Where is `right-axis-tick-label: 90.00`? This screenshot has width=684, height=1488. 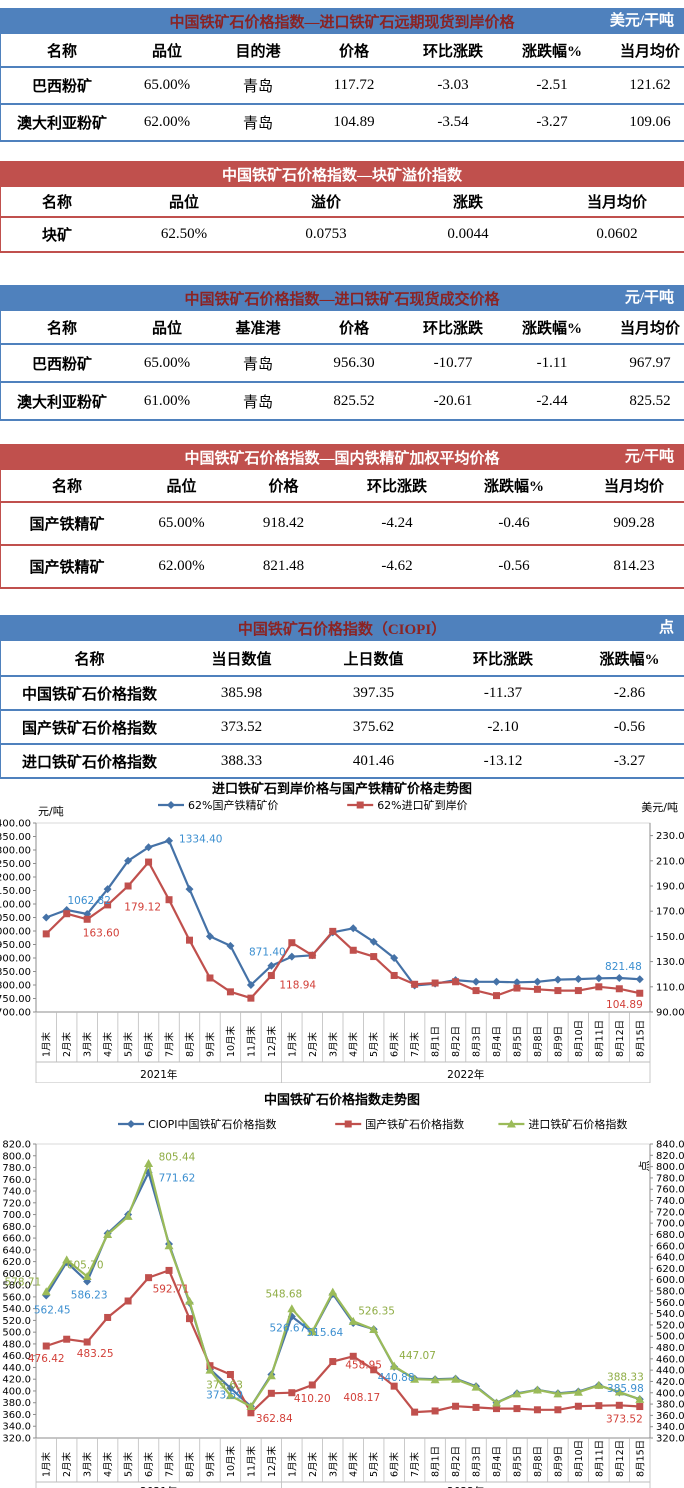 right-axis-tick-label: 90.00 is located at coordinates (670, 1013).